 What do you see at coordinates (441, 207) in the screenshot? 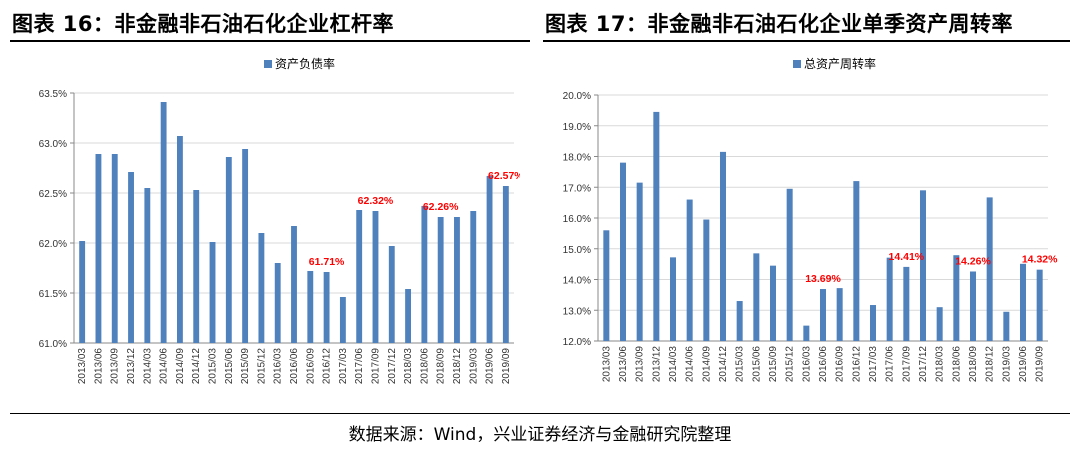
I see `data-label: 62.26%` at bounding box center [441, 207].